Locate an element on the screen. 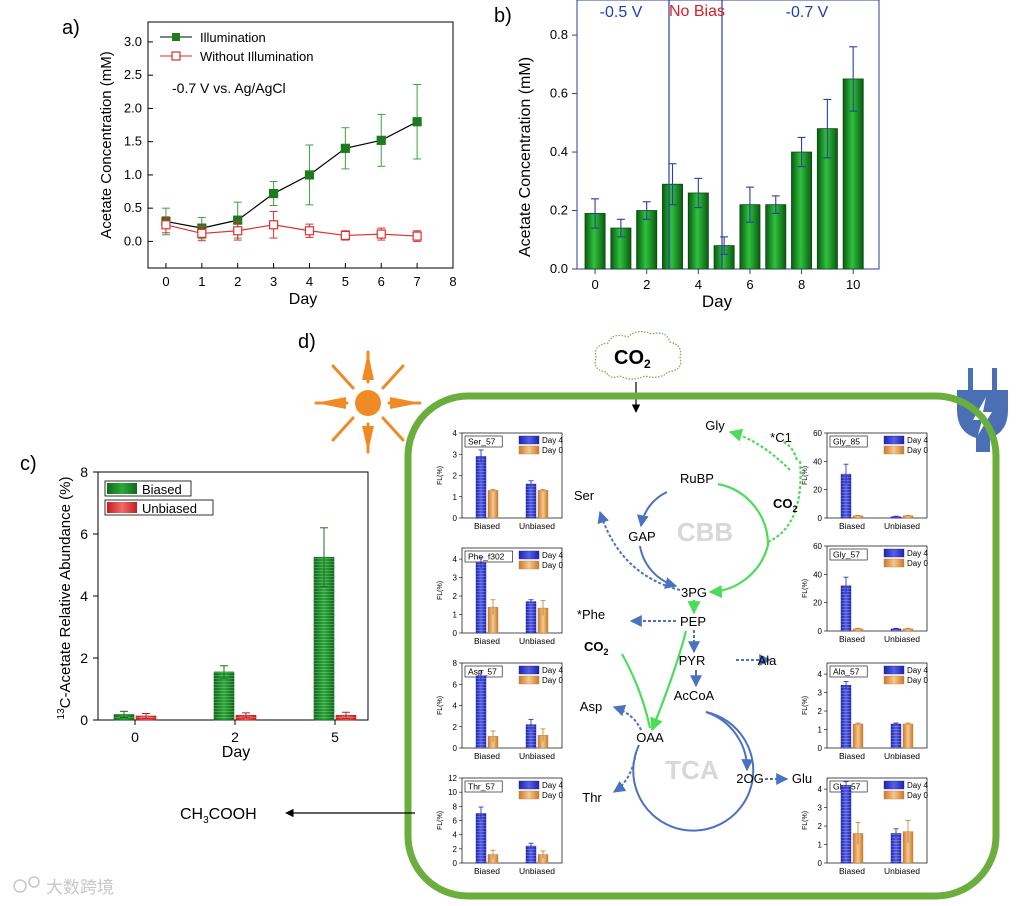 The height and width of the screenshot is (906, 1032). met-gly: Gly is located at coordinates (715, 425).